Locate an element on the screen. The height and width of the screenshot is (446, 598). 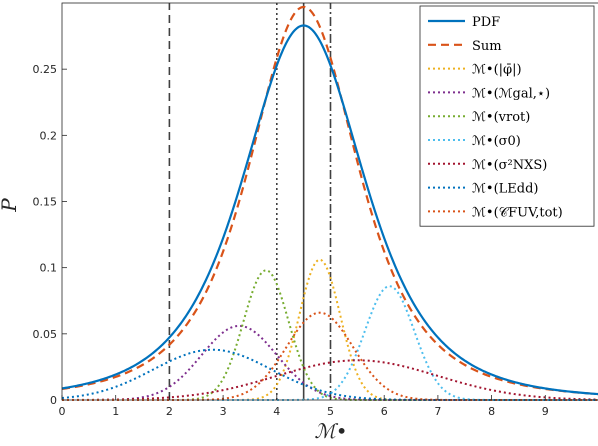
legend-label-1: PDF is located at coordinates (486, 22).